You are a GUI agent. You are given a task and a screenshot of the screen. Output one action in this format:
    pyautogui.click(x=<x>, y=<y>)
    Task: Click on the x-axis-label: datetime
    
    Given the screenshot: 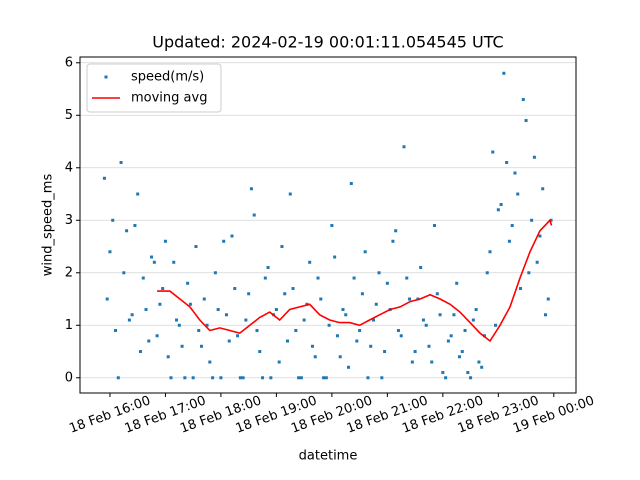 What is the action you would take?
    pyautogui.click(x=328, y=456)
    